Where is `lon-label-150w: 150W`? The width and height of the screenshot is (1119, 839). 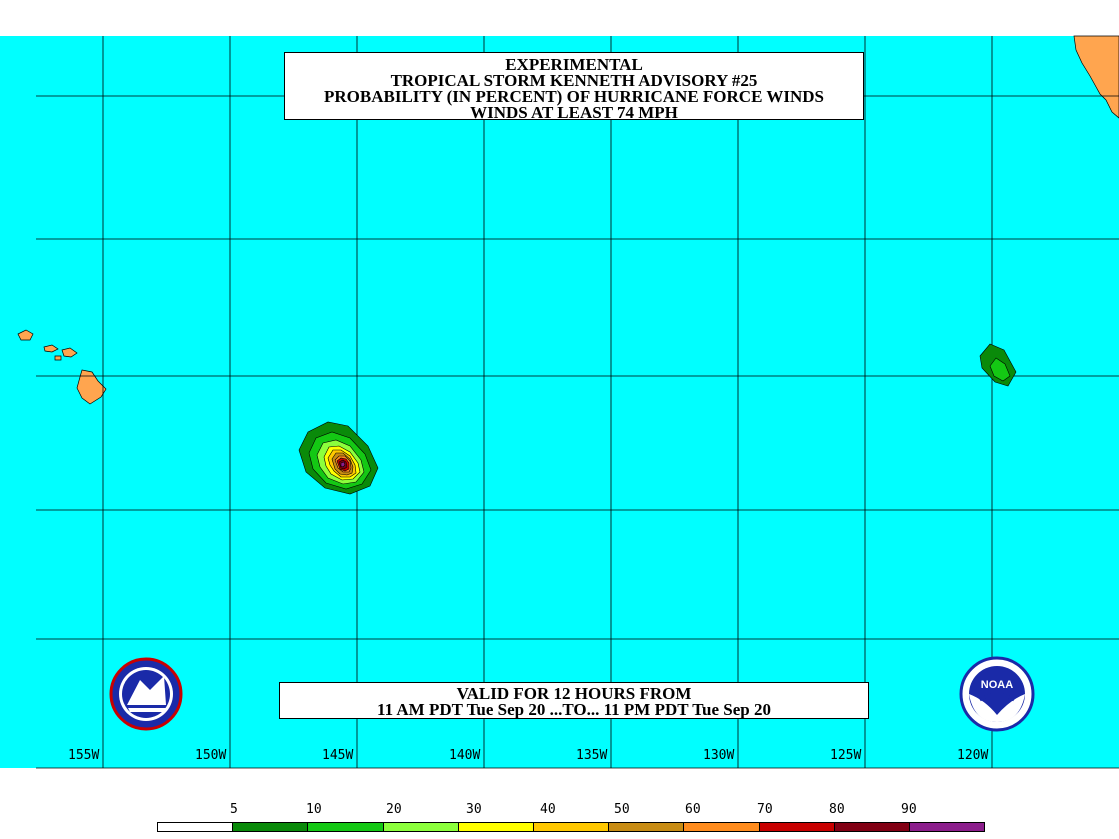
lon-label-150w: 150W is located at coordinates (211, 755).